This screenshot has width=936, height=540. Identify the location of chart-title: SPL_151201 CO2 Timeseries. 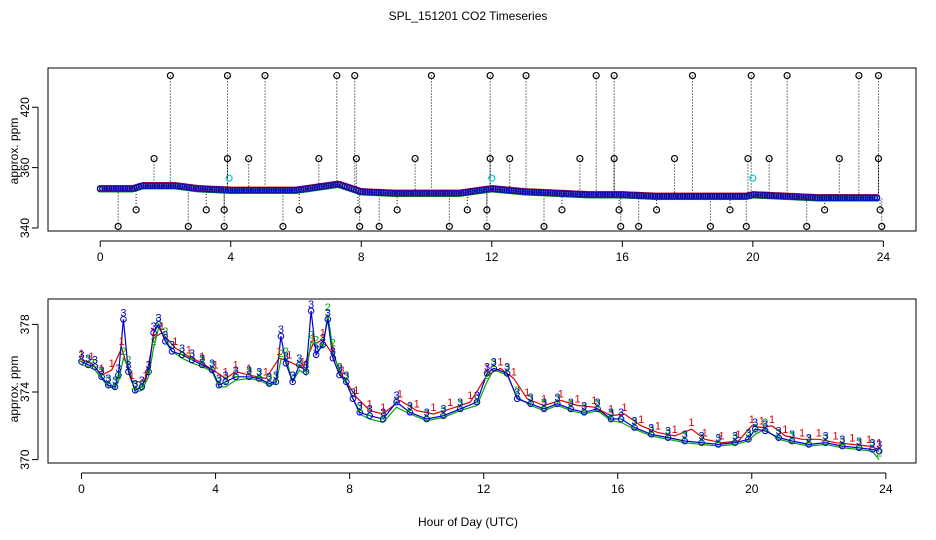
(468, 16).